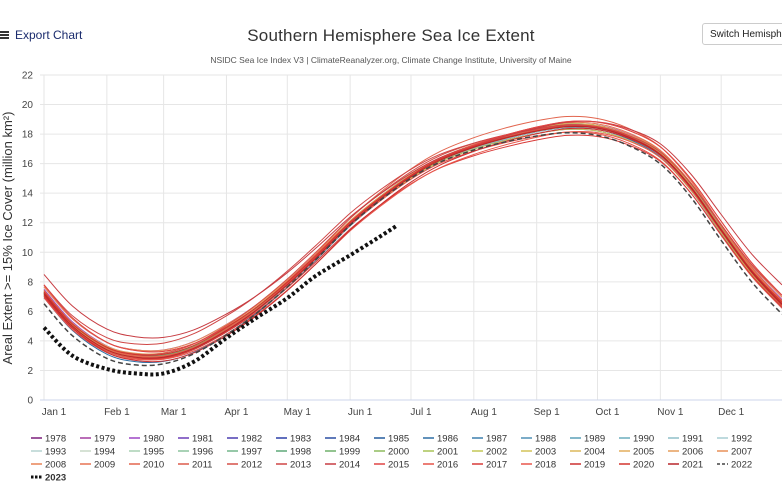  Describe the element at coordinates (30, 401) in the screenshot. I see `y-tick-label: 0` at that location.